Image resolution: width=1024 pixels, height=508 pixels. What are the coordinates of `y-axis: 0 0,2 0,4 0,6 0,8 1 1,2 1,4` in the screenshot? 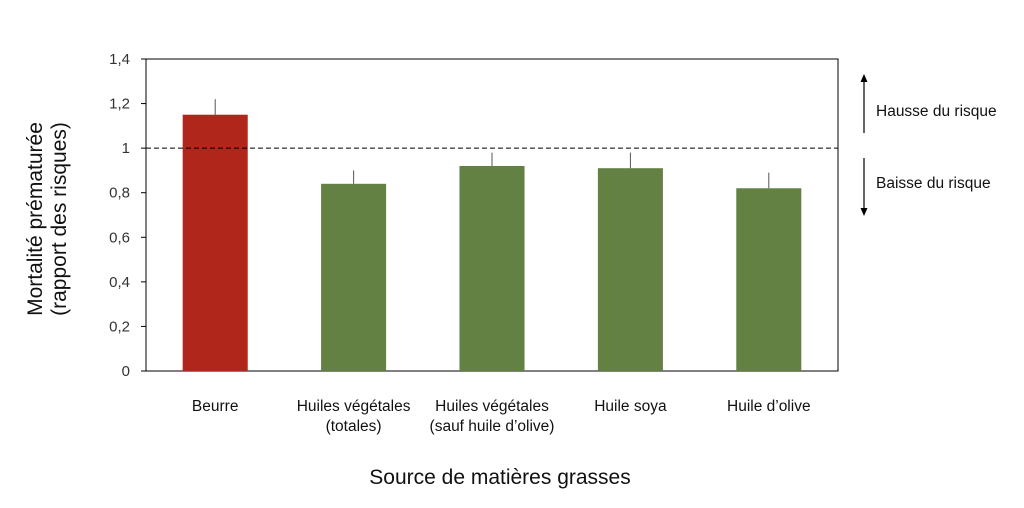 It's located at (127, 215).